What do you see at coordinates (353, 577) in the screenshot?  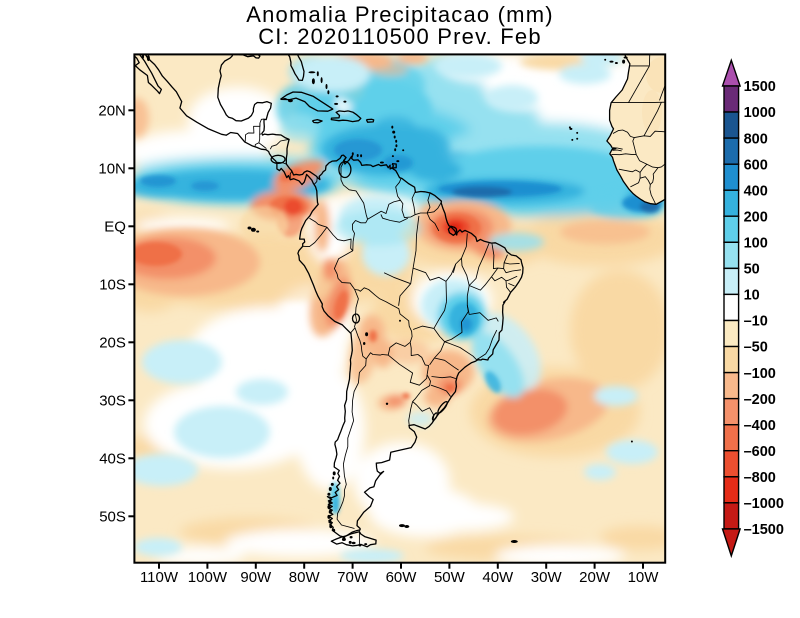 I see `svg-text: 70W` at bounding box center [353, 577].